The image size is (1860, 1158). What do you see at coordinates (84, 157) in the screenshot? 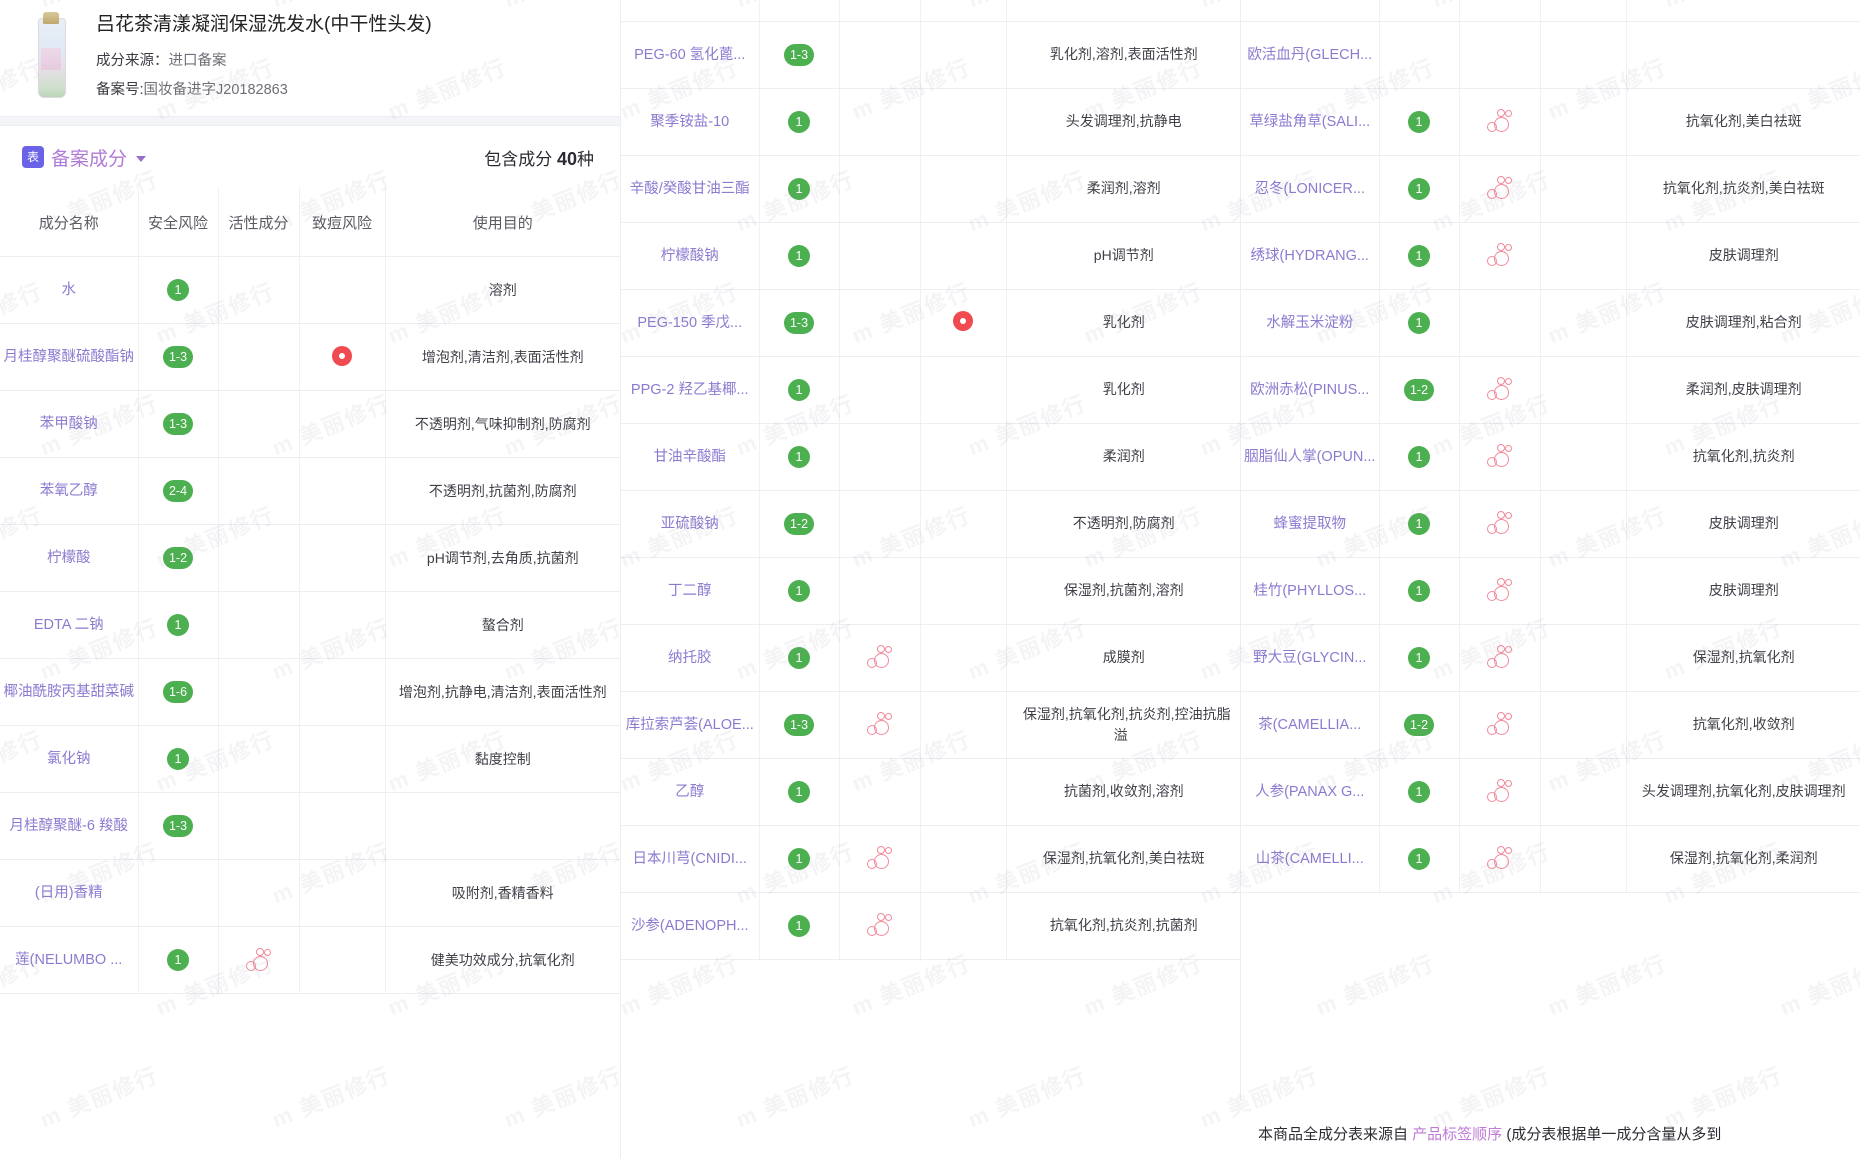
I see `record-ingredients-dropdown: 表 备案成分` at bounding box center [84, 157].